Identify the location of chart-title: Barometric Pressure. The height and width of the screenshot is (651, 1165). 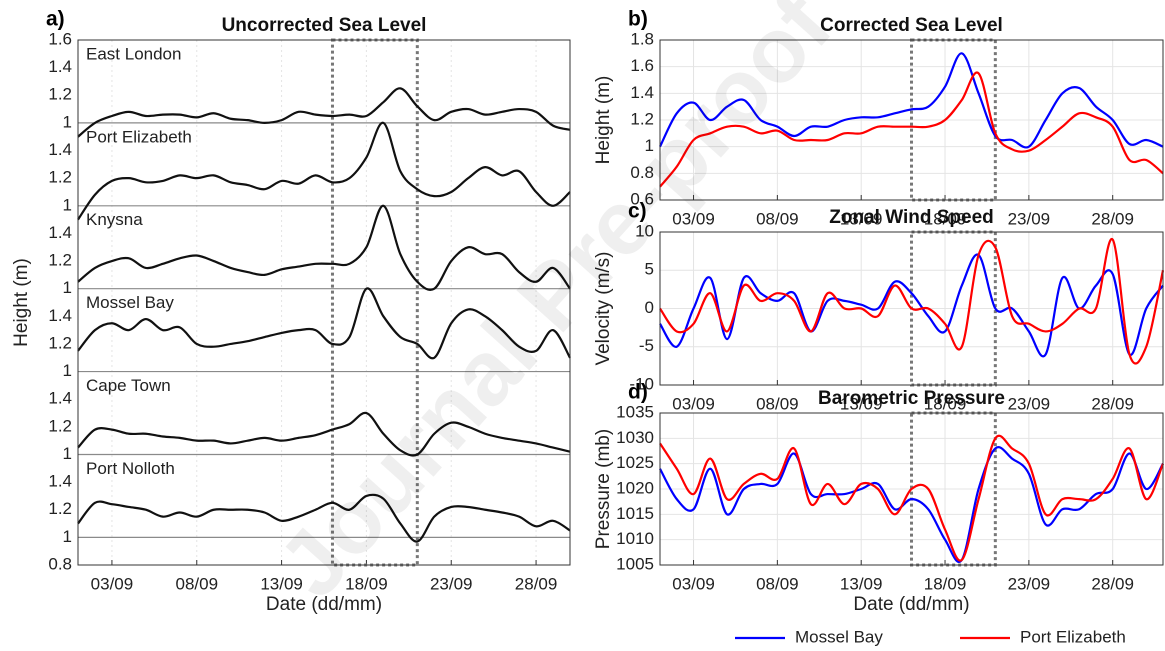
(911, 398).